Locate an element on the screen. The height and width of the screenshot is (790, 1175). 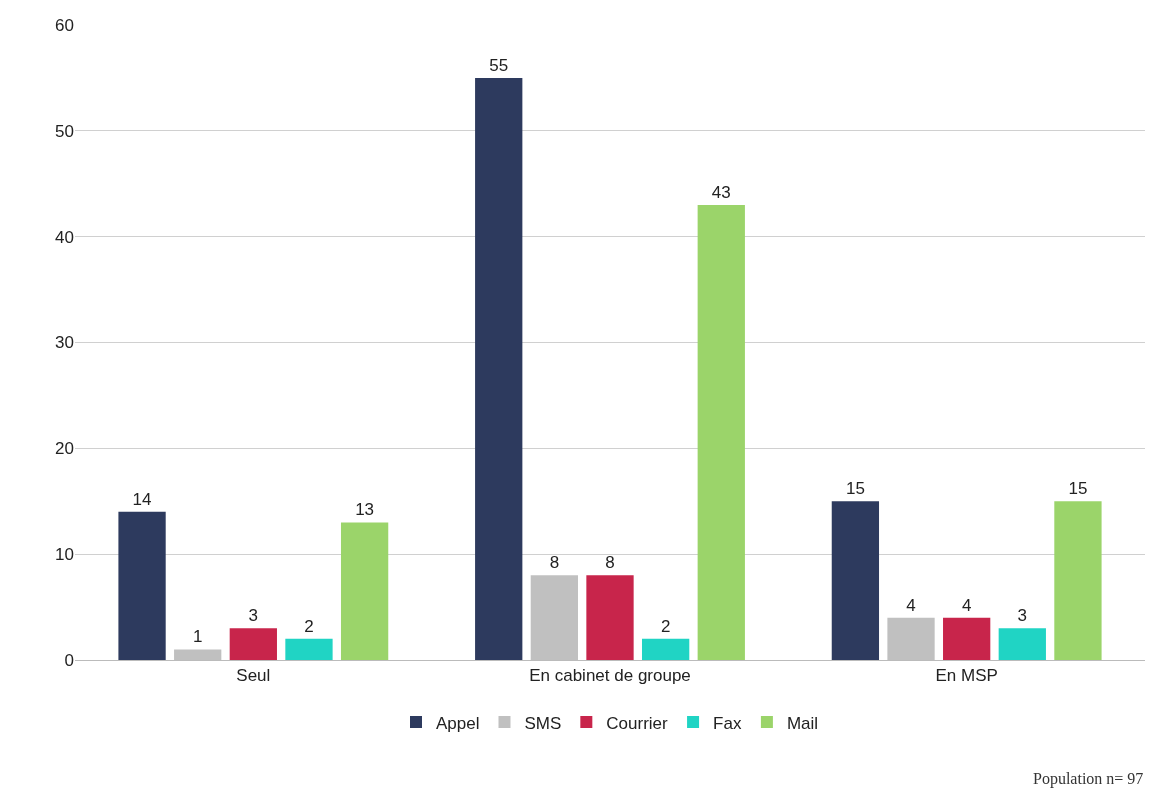
legend-label: Appel is located at coordinates (458, 723).